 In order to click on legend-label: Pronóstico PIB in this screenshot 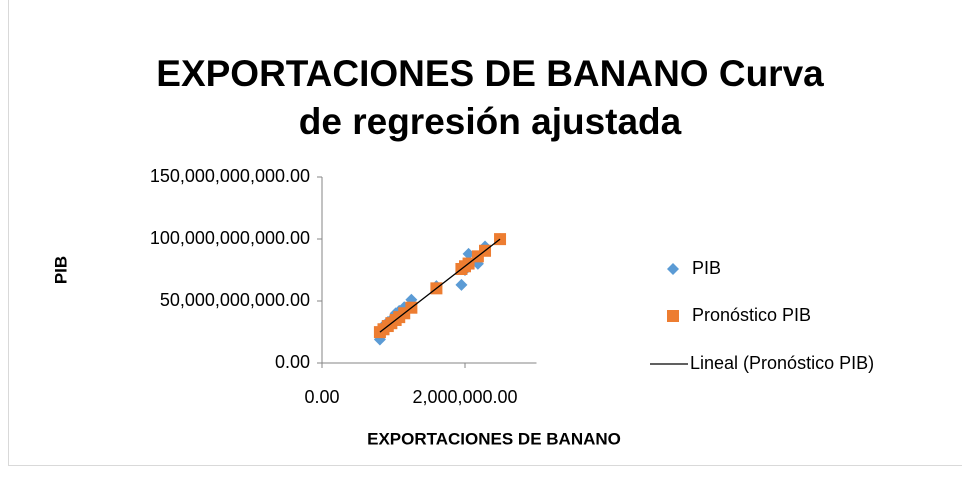, I will do `click(751, 315)`.